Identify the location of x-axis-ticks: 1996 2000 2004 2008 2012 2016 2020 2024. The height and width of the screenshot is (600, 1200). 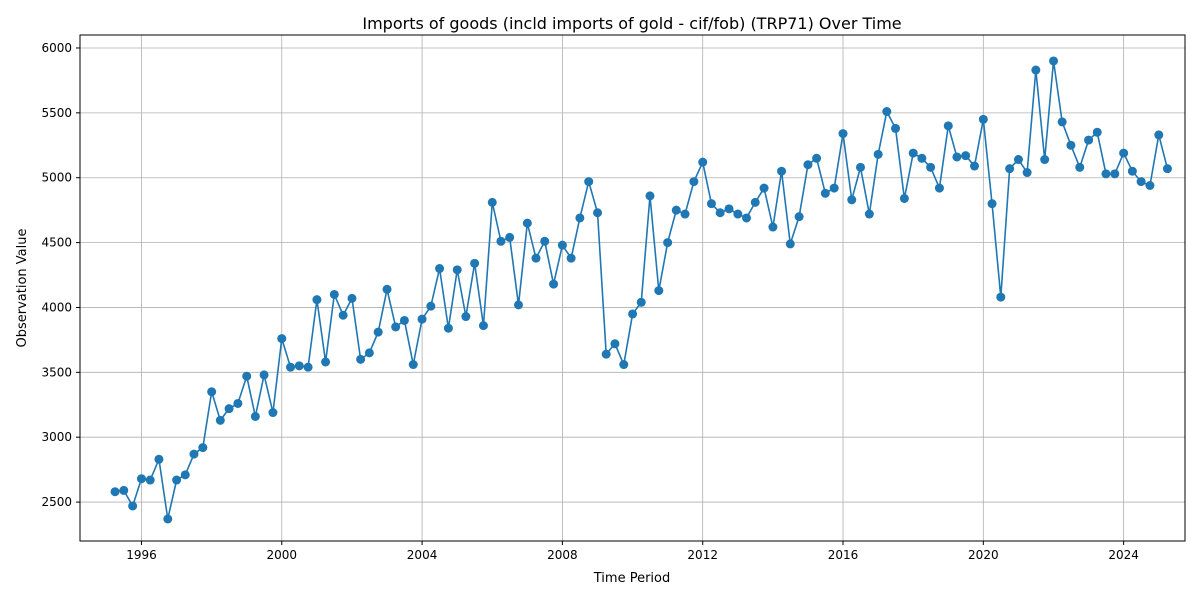
(632, 551).